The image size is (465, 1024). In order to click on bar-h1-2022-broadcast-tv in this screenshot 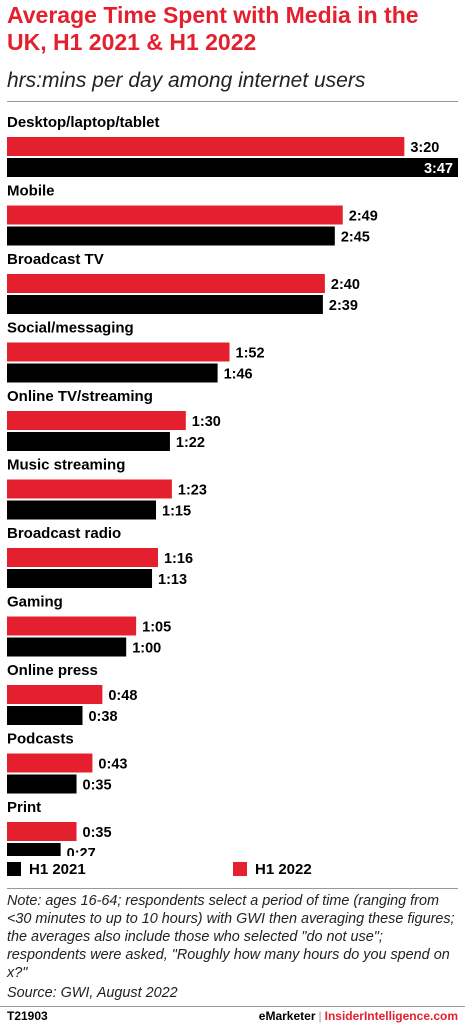, I will do `click(166, 283)`.